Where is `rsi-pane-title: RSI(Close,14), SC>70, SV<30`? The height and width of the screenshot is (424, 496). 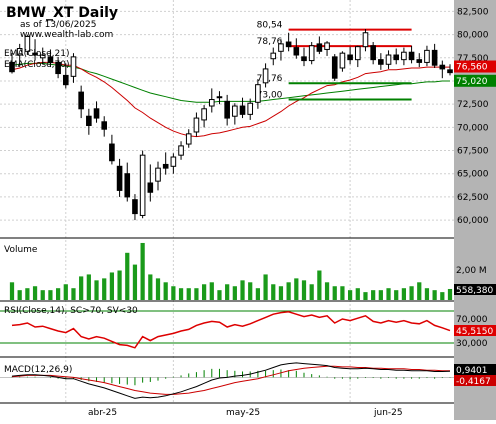
rsi-pane-title: RSI(Close,14), SC>70, SV<30 is located at coordinates (71, 311).